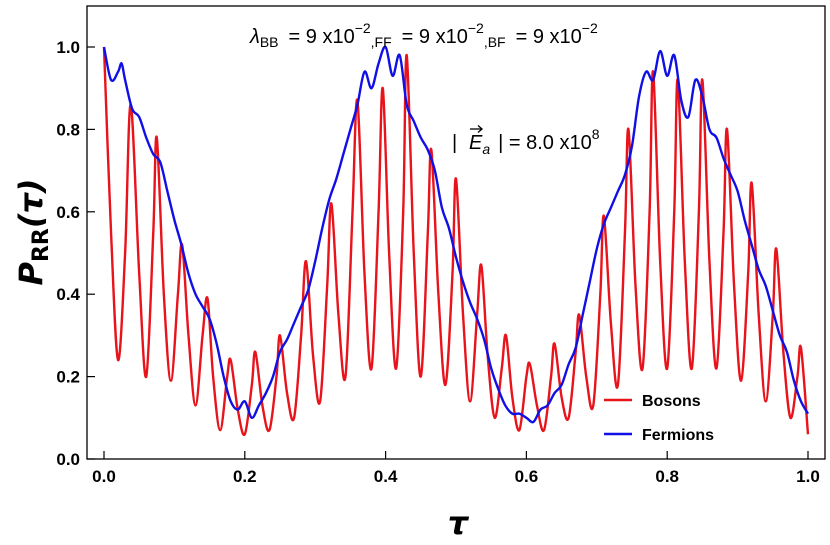 The height and width of the screenshot is (545, 830). What do you see at coordinates (31, 203) in the screenshot?
I see `y-axis-title-arg: (τ)` at bounding box center [31, 203].